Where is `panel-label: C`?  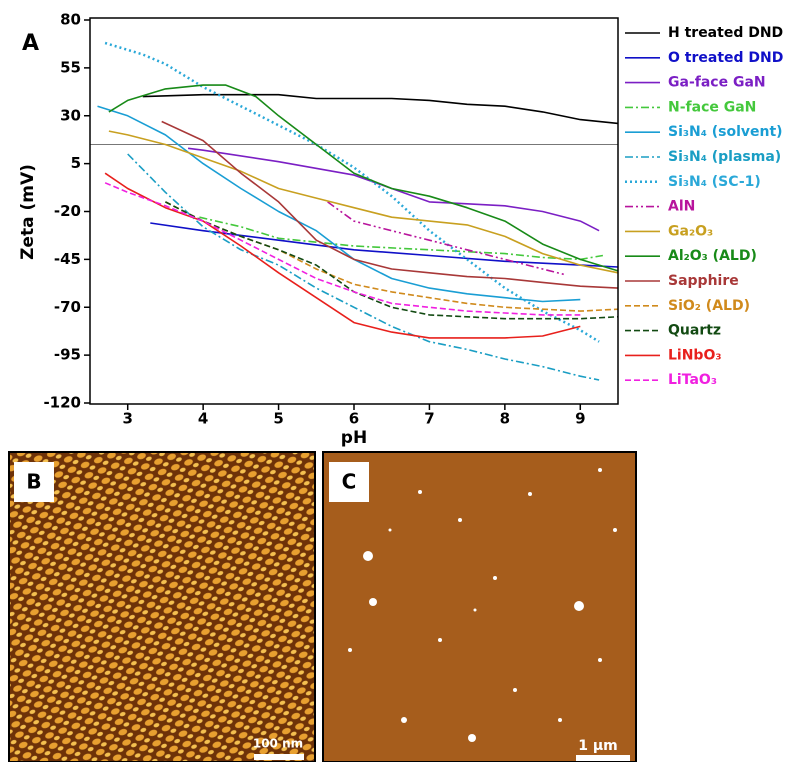 panel-label: C is located at coordinates (349, 482).